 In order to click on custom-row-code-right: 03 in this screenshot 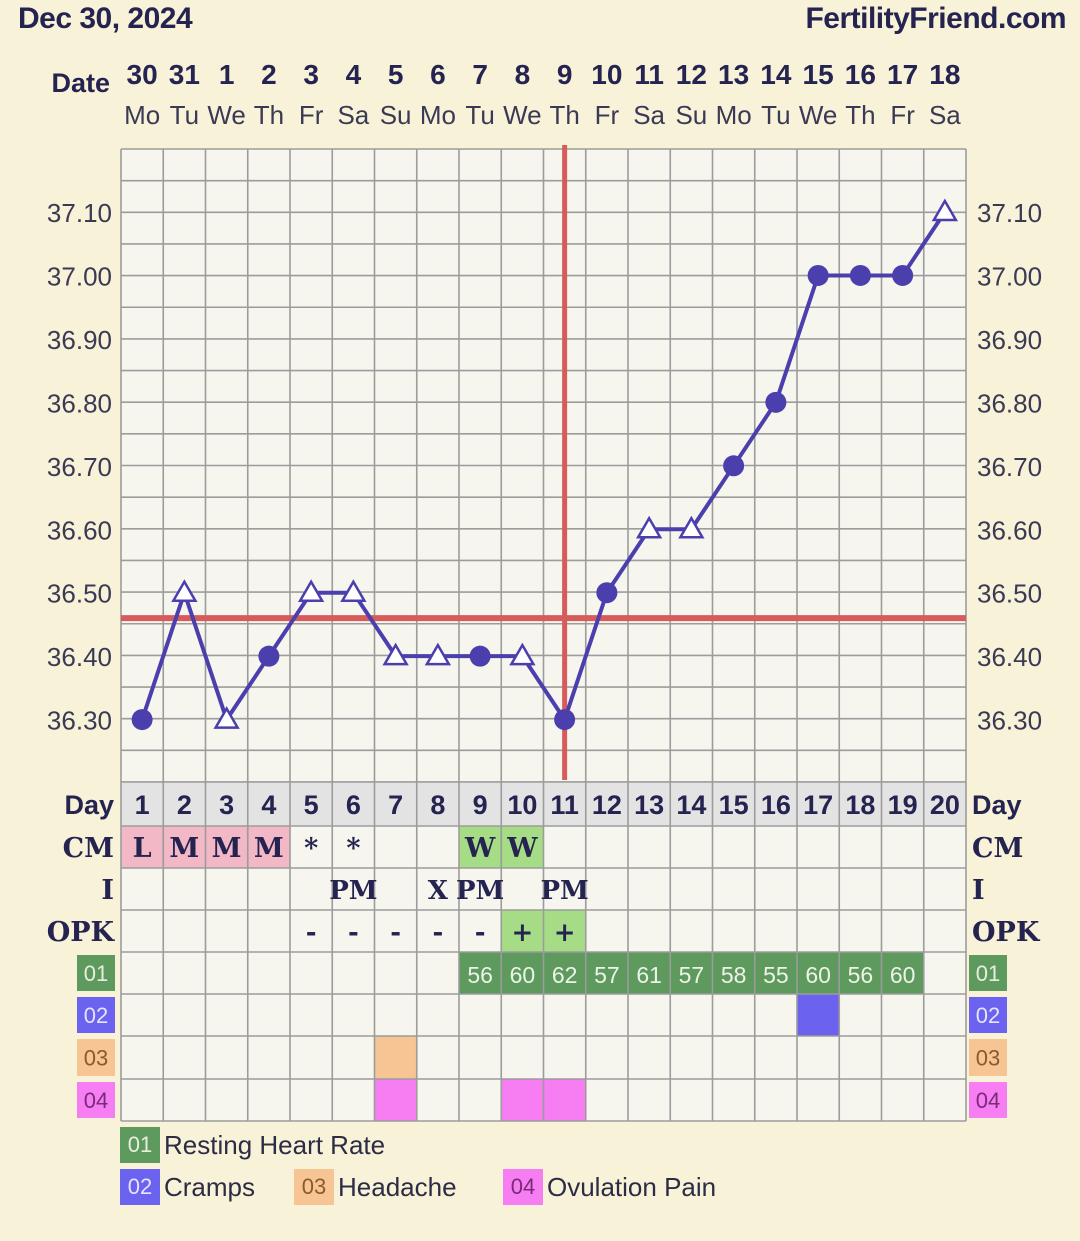, I will do `click(988, 1058)`.